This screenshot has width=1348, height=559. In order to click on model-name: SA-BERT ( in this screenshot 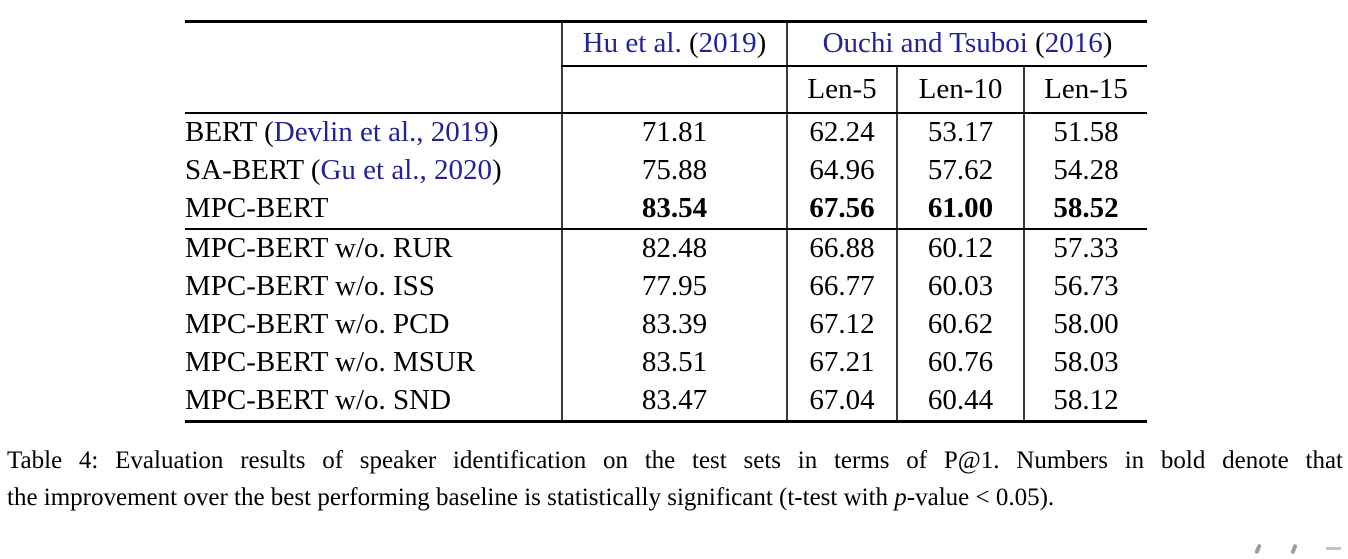, I will do `click(253, 170)`.